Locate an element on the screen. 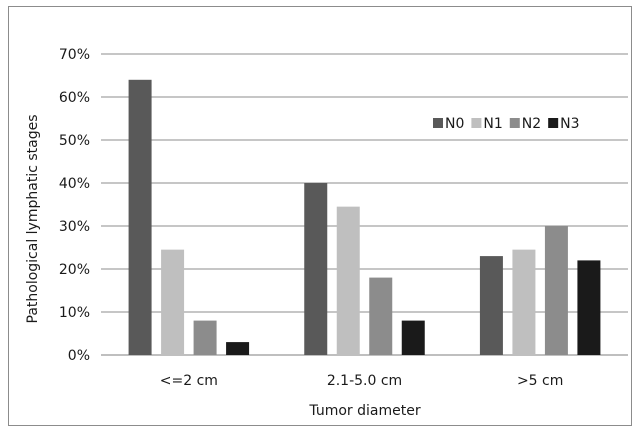 The height and width of the screenshot is (429, 642). y-tick-label: 20% is located at coordinates (74, 270).